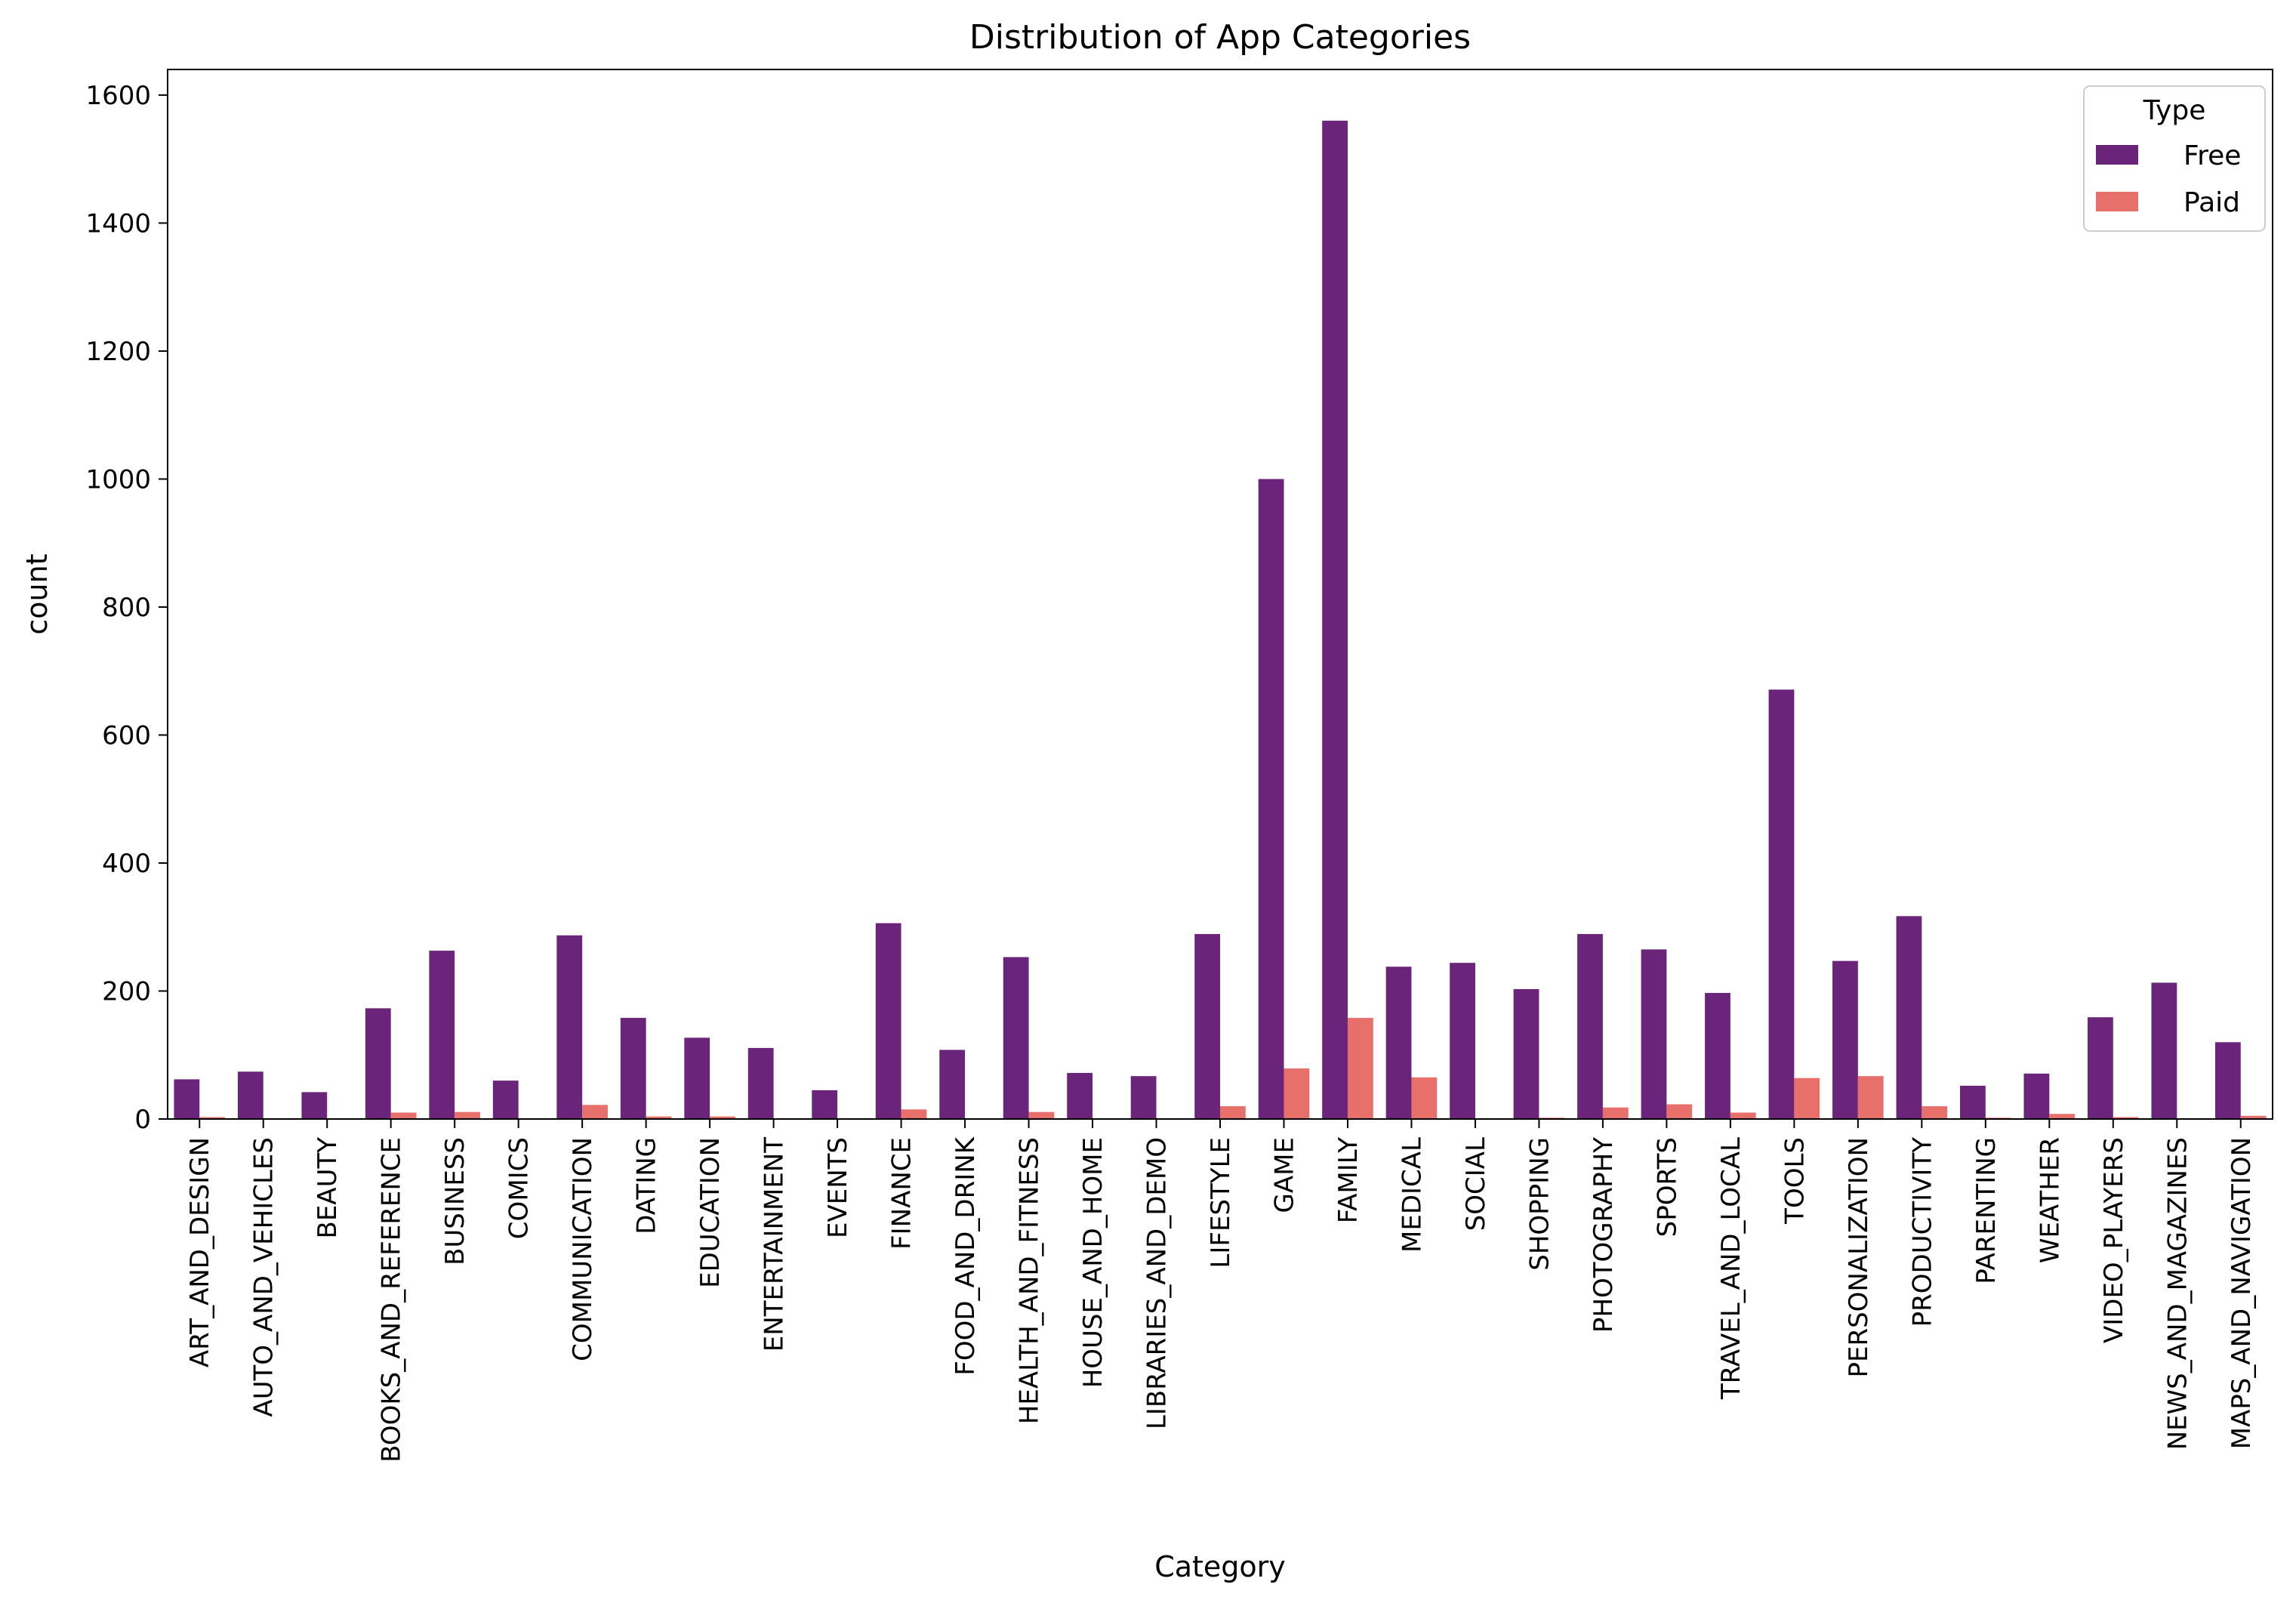 This screenshot has width=2296, height=1603. I want to click on x-tick-label-game: GAME, so click(1284, 1175).